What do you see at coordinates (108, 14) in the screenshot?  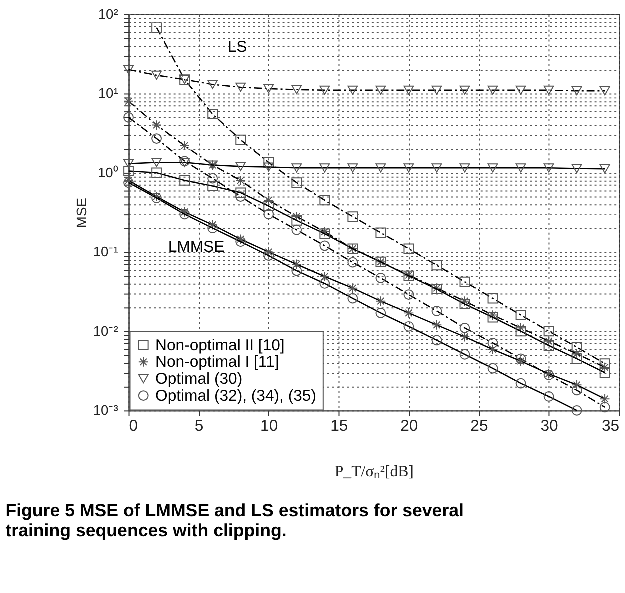 I see `y-tick-label: 10²` at bounding box center [108, 14].